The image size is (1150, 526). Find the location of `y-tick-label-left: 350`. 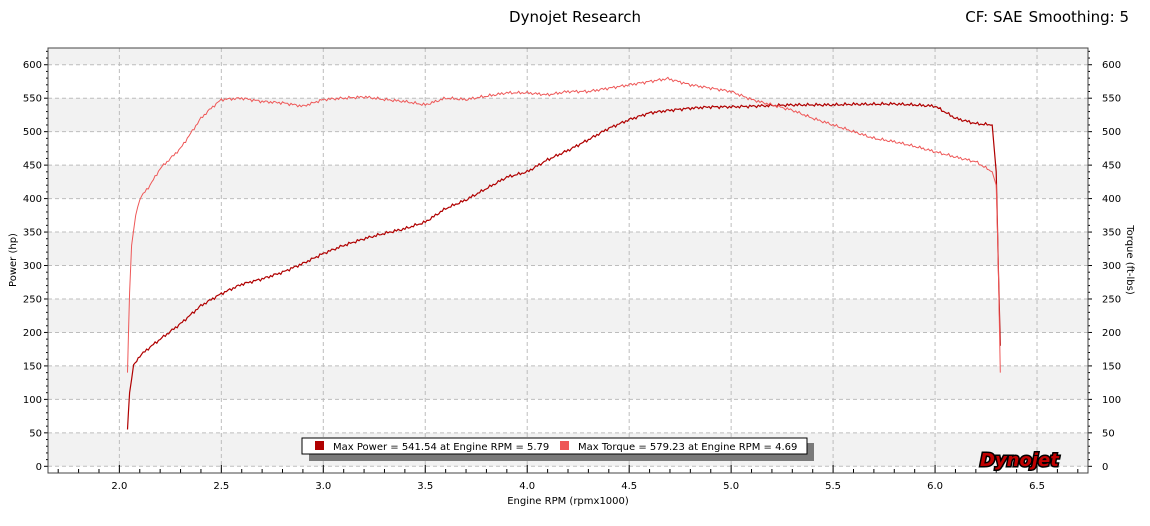

y-tick-label-left: 350 is located at coordinates (32, 233).